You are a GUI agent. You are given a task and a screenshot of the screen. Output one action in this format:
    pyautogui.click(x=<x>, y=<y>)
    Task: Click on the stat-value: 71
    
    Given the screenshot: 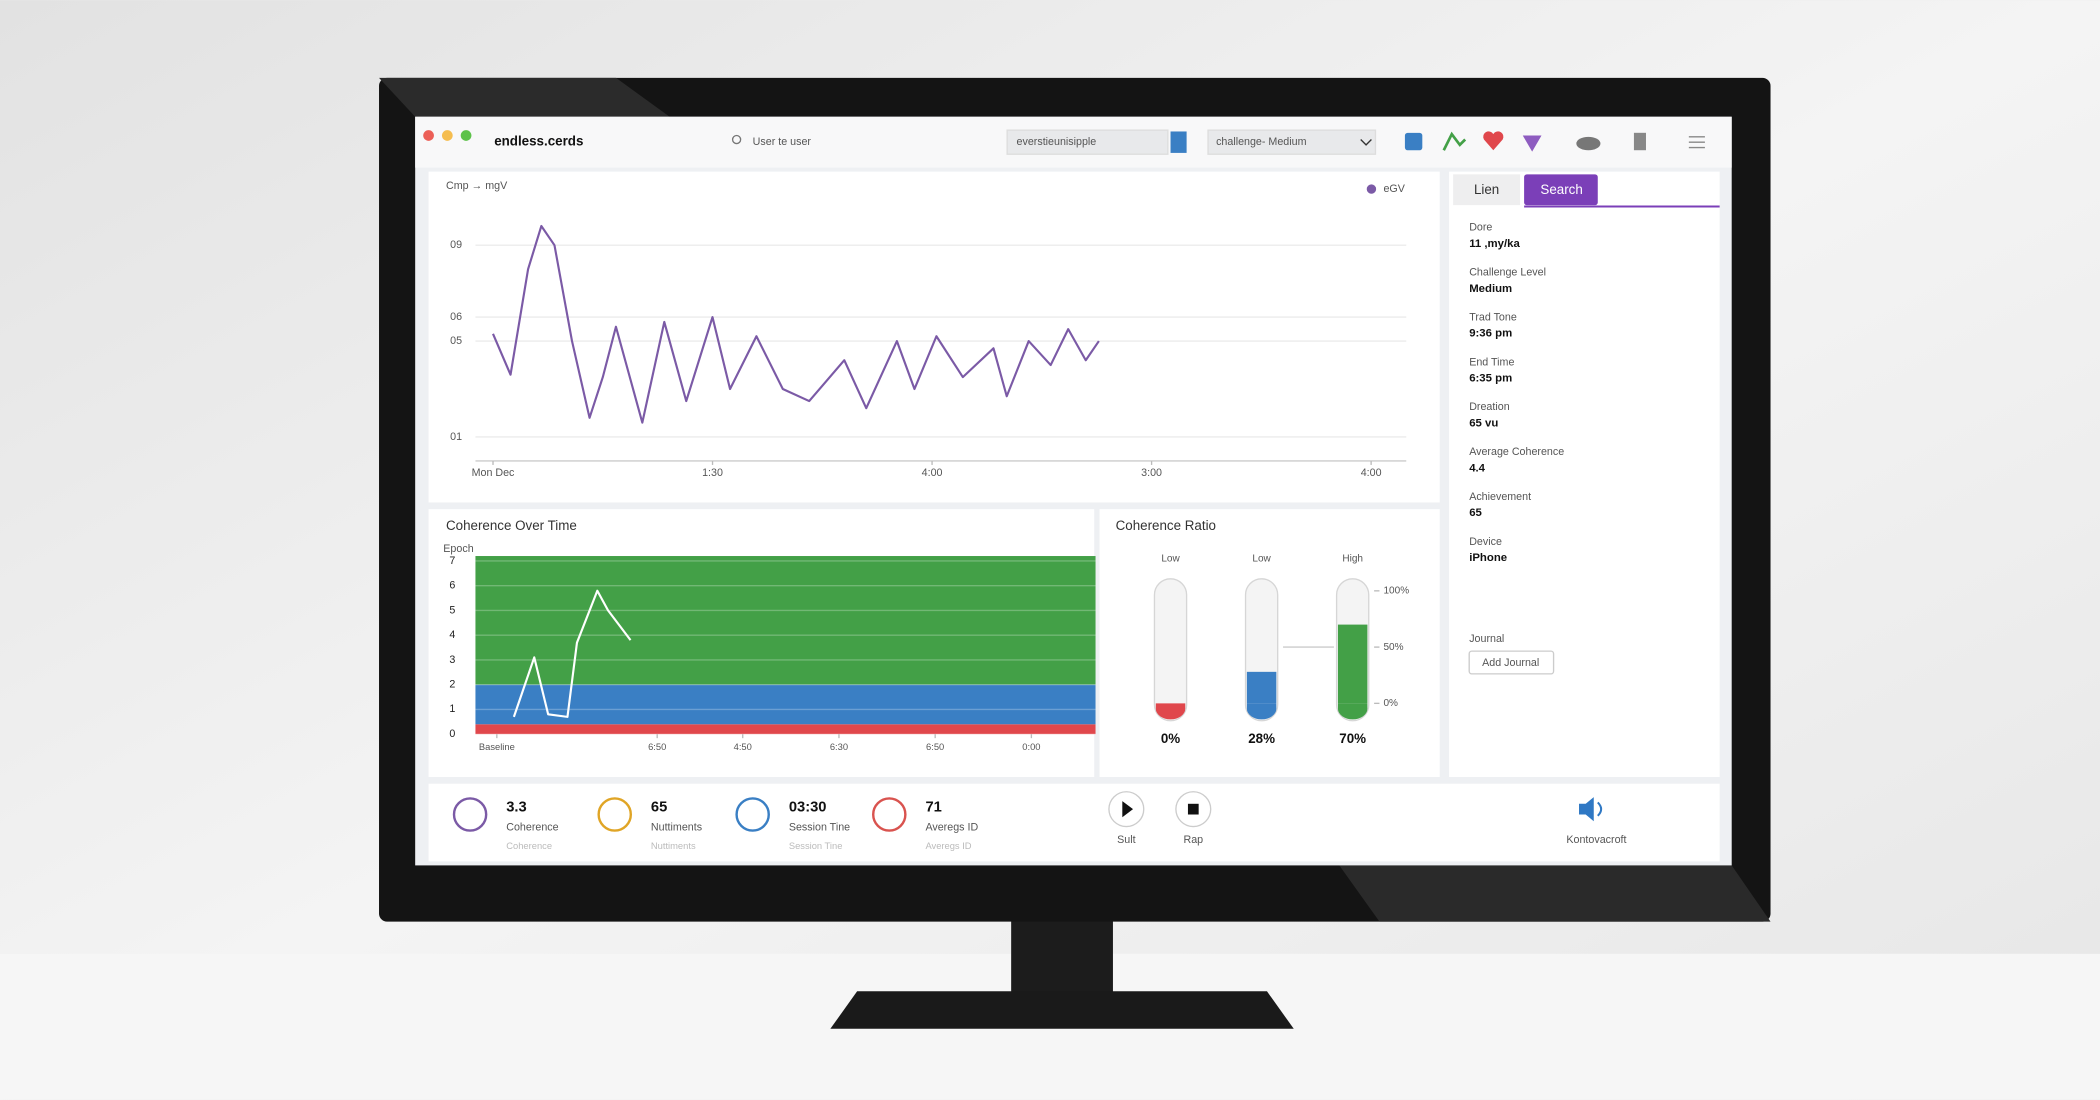 What is the action you would take?
    pyautogui.click(x=933, y=808)
    